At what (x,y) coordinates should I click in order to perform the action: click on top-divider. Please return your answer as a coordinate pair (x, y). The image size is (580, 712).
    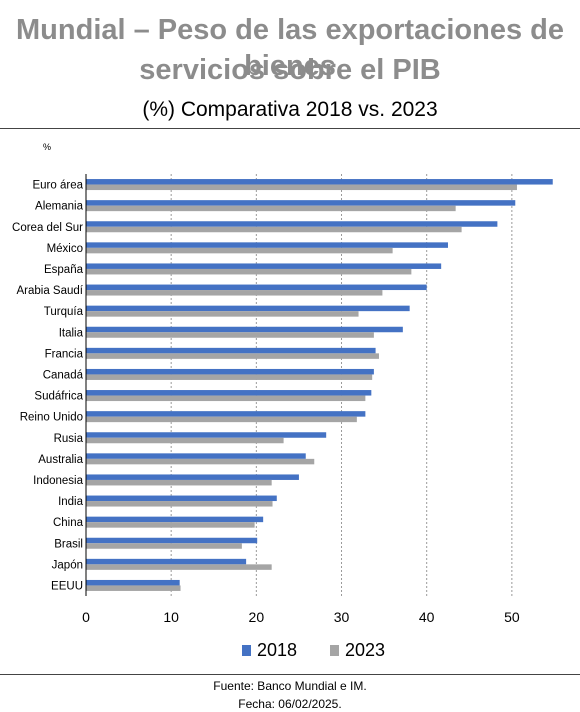
    Looking at the image, I should click on (290, 128).